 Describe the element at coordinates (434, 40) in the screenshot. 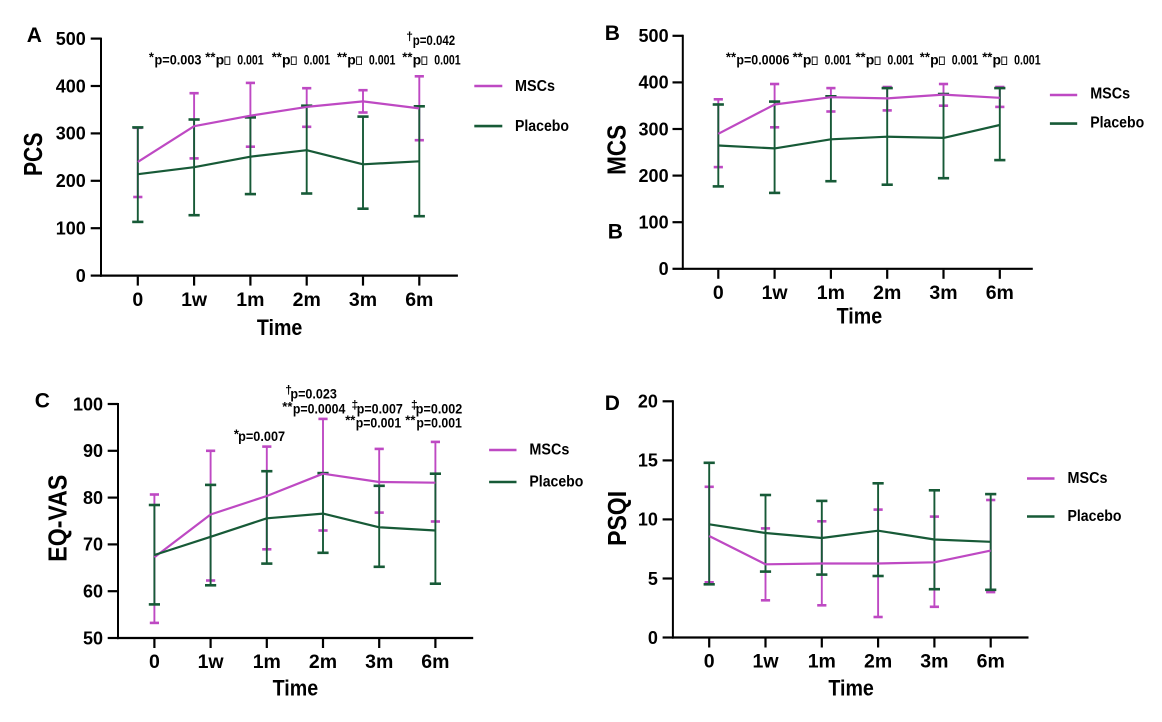

I see `svg-text: p=0.042` at that location.